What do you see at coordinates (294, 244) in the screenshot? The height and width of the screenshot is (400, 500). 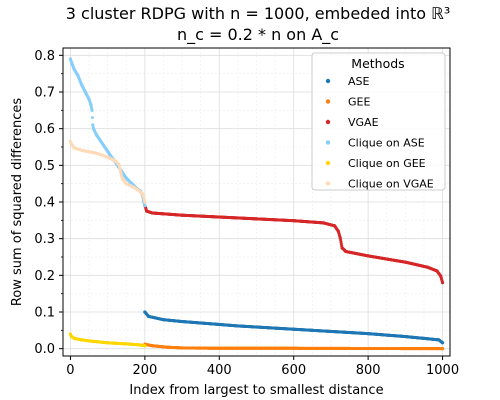 I see `series-vgae` at bounding box center [294, 244].